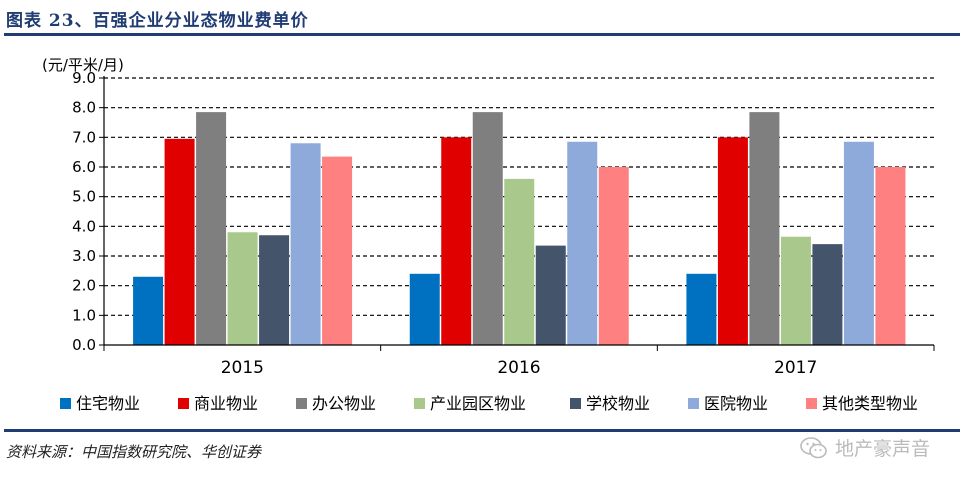  I want to click on legend-item: 学校物业, so click(610, 403).